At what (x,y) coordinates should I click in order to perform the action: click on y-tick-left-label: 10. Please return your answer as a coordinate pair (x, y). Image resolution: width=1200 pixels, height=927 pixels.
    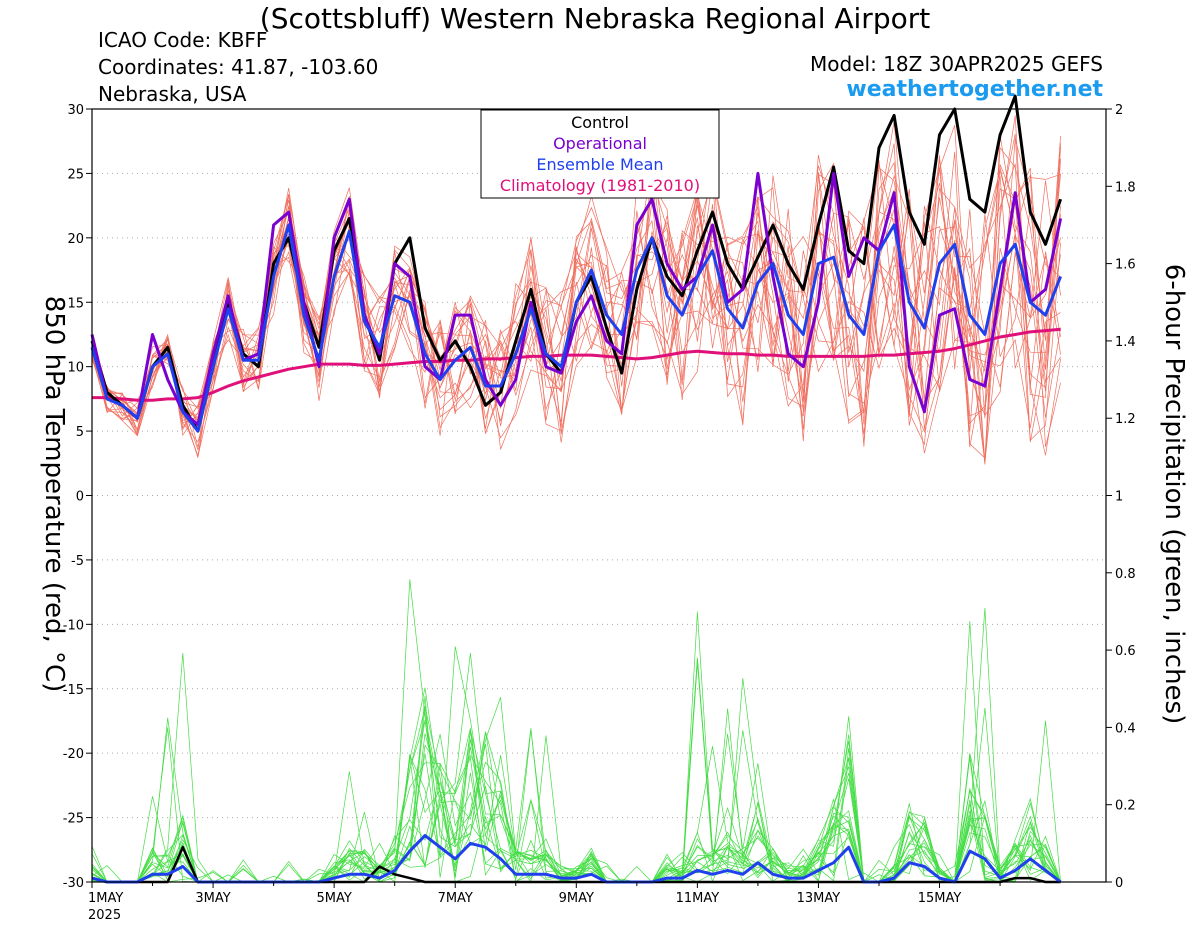
    Looking at the image, I should click on (75, 368).